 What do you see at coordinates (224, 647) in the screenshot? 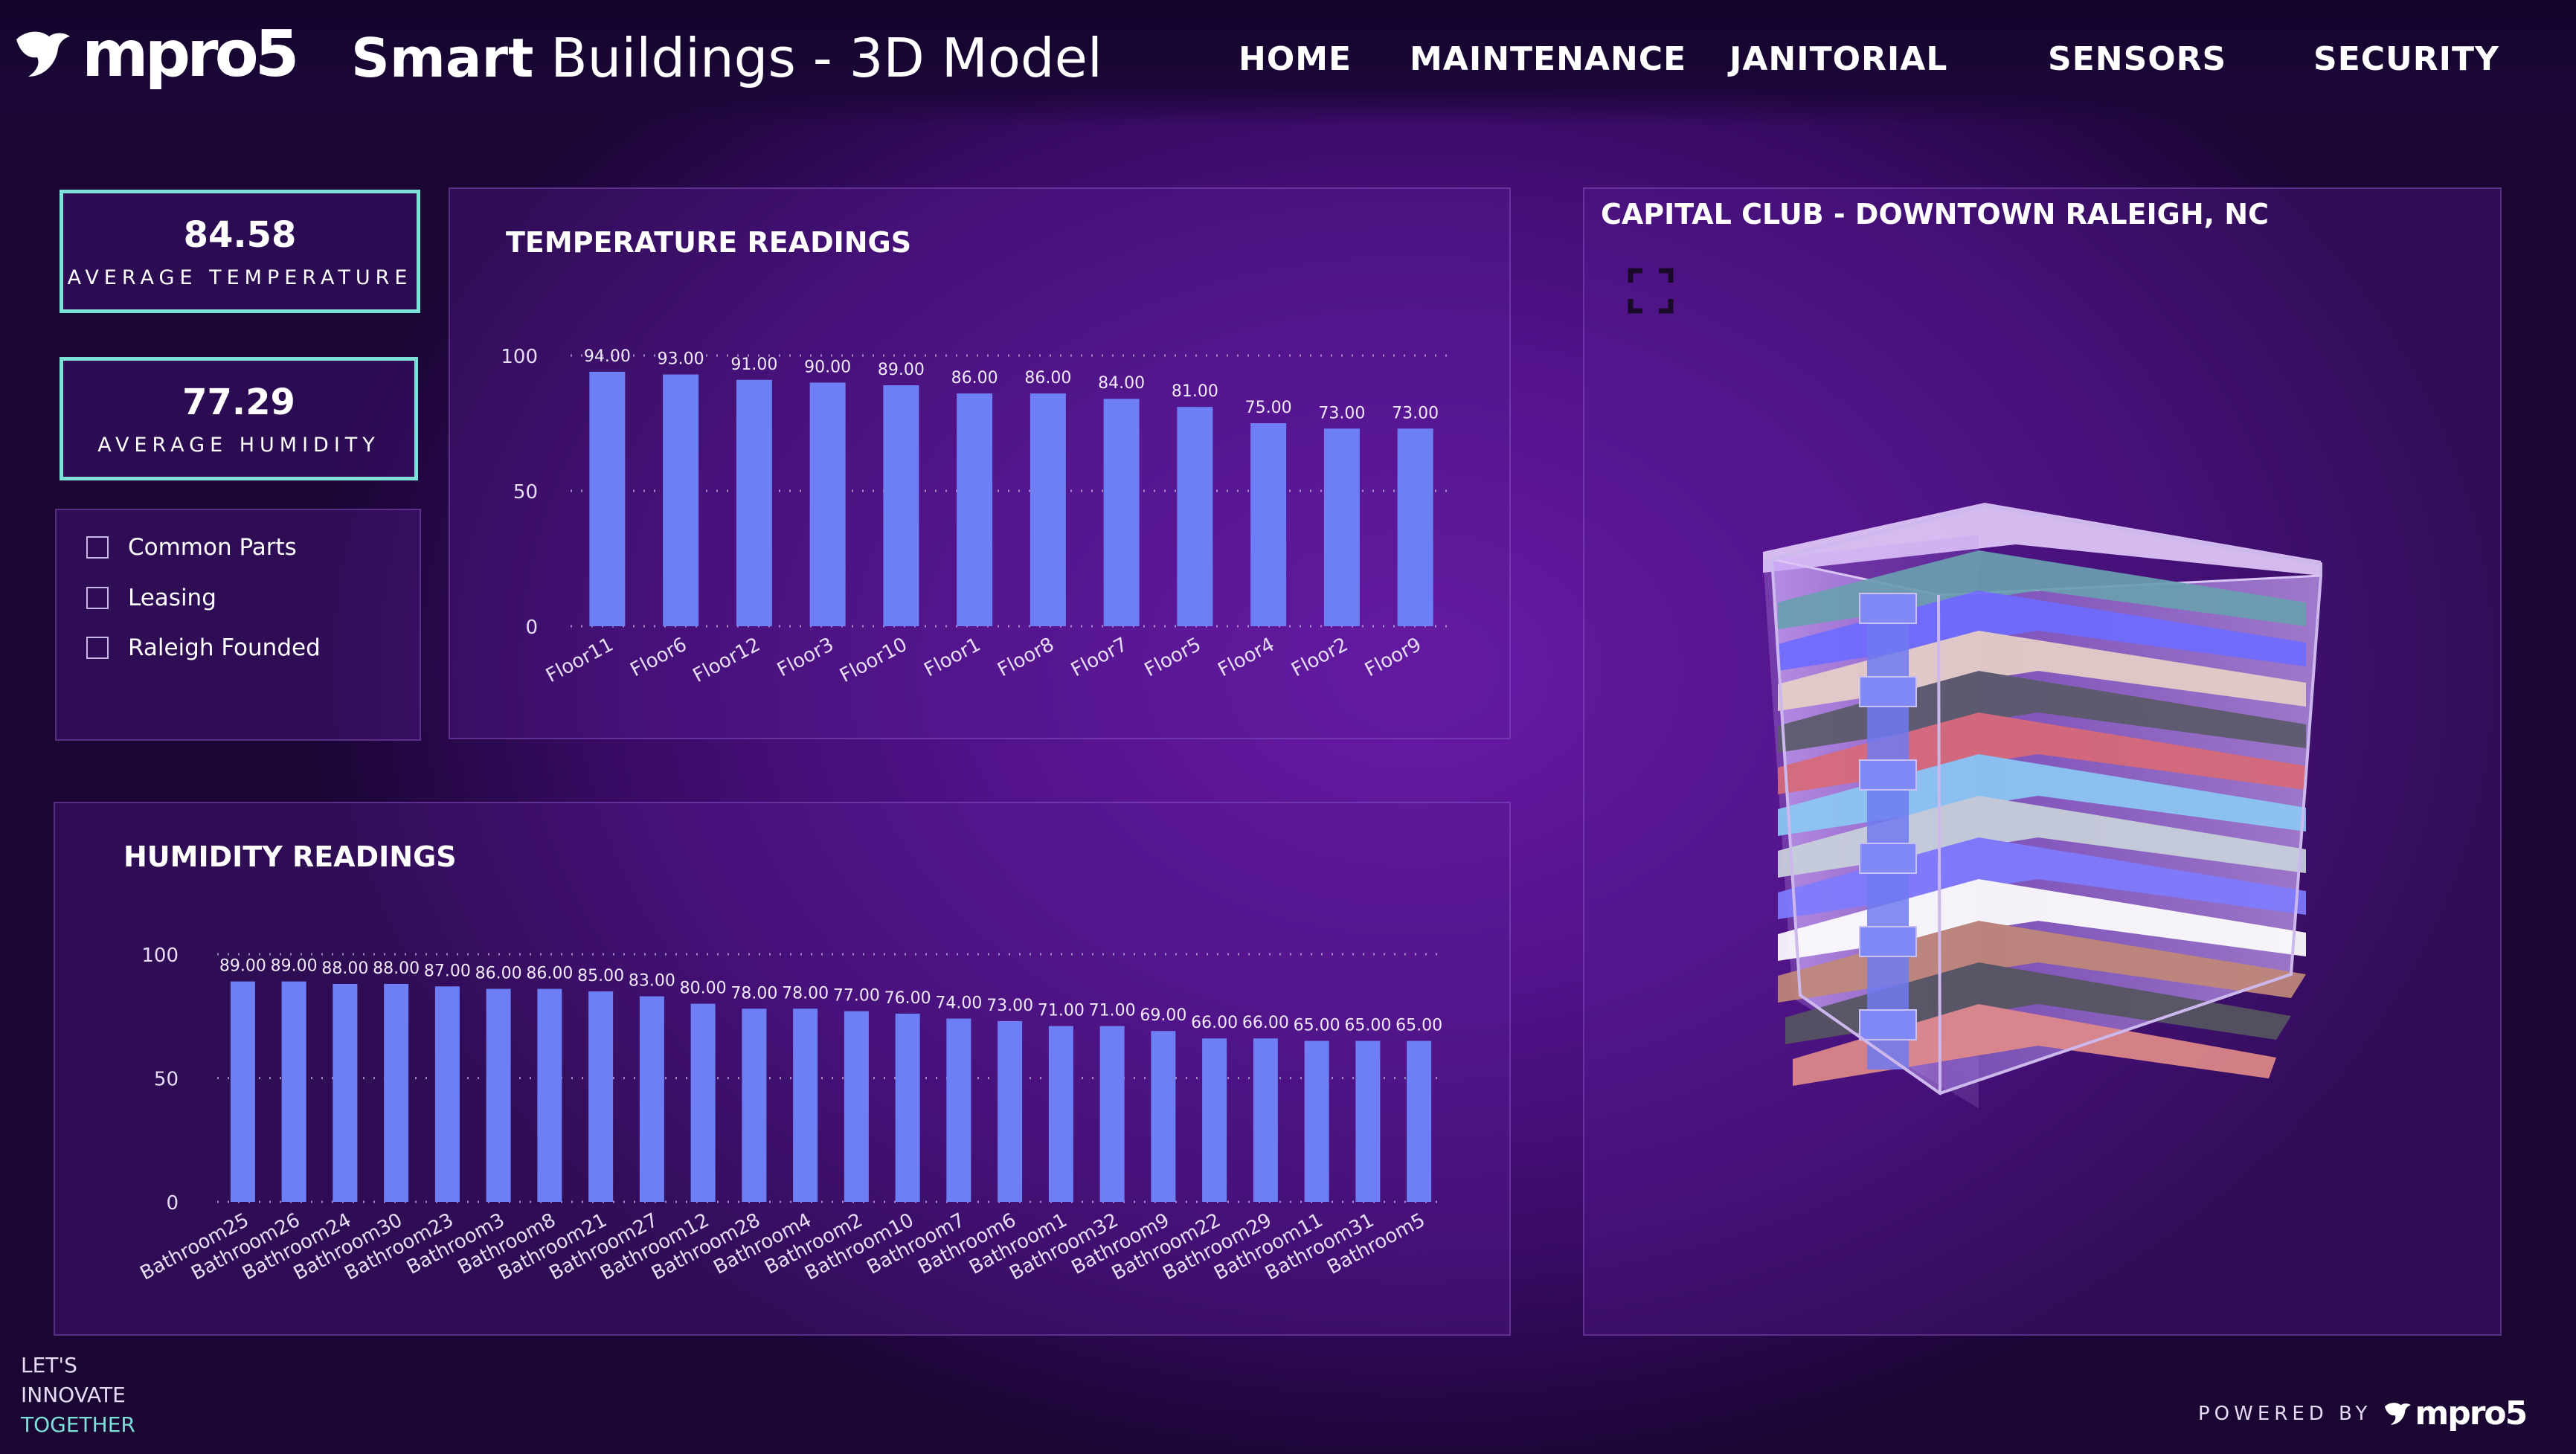
I see `slicer-item-label: Raleigh Founded` at bounding box center [224, 647].